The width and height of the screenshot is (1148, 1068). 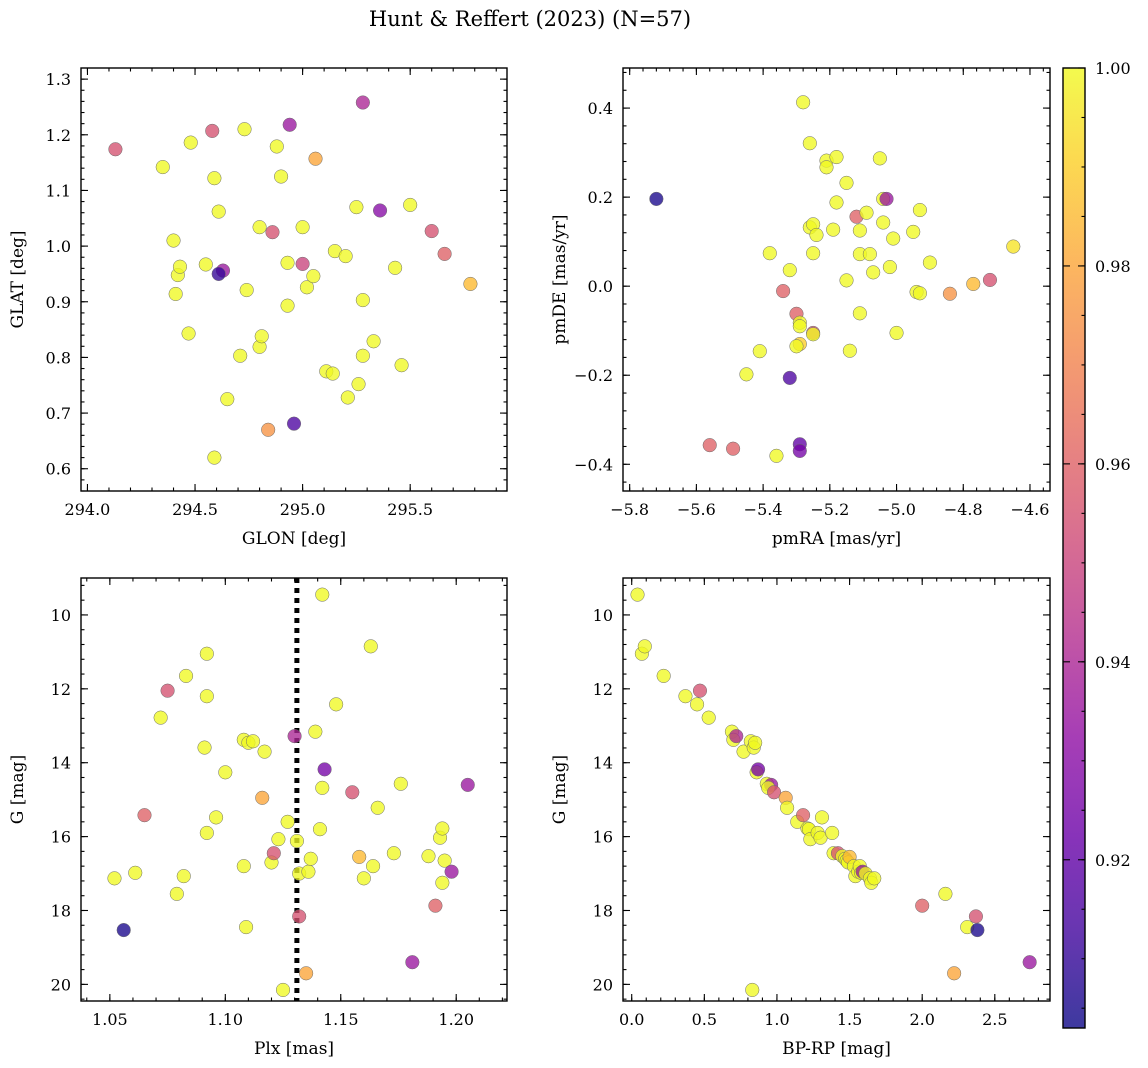 I want to click on y-tick-label: 0.2, so click(x=600, y=197).